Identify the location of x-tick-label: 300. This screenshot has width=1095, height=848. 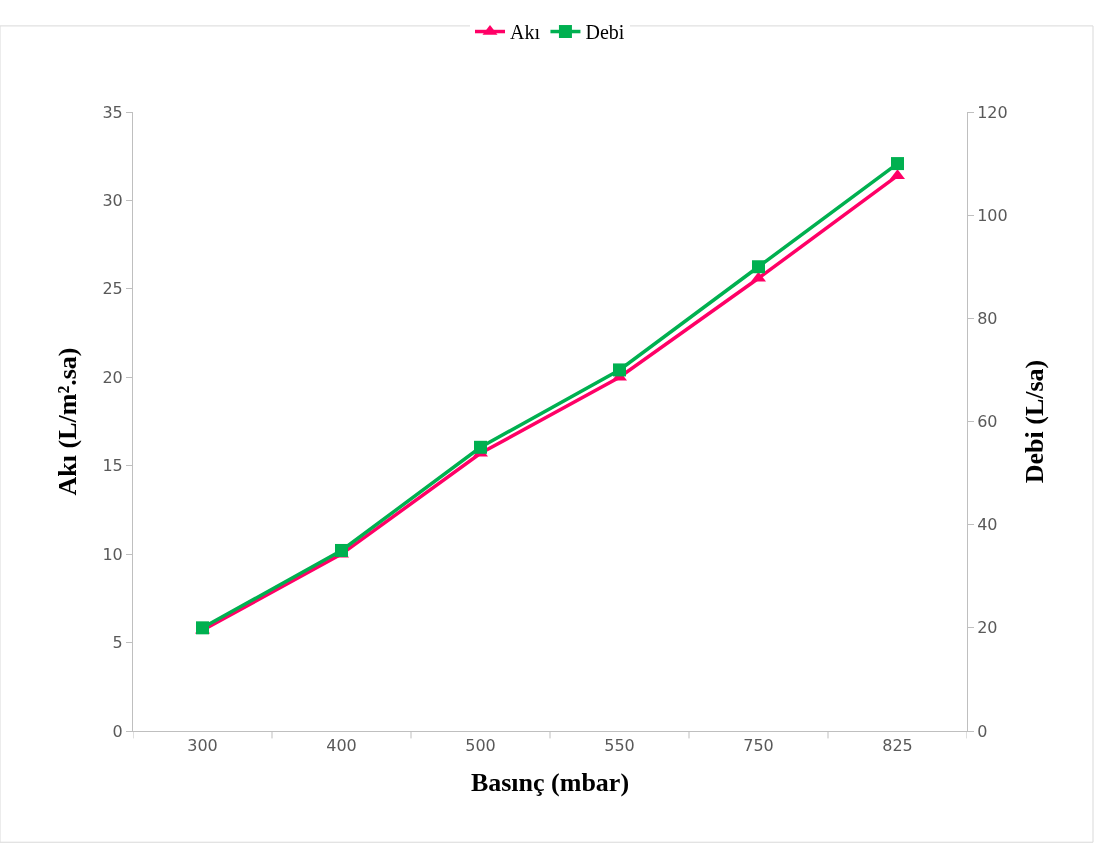
(202, 746).